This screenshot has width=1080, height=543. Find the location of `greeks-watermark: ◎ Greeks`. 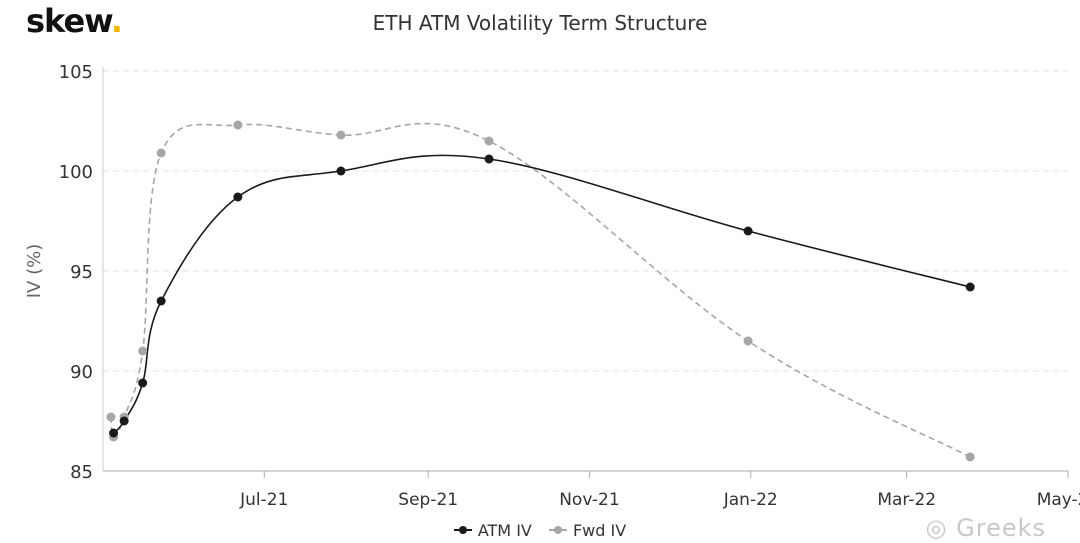

greeks-watermark: ◎ Greeks is located at coordinates (985, 528).